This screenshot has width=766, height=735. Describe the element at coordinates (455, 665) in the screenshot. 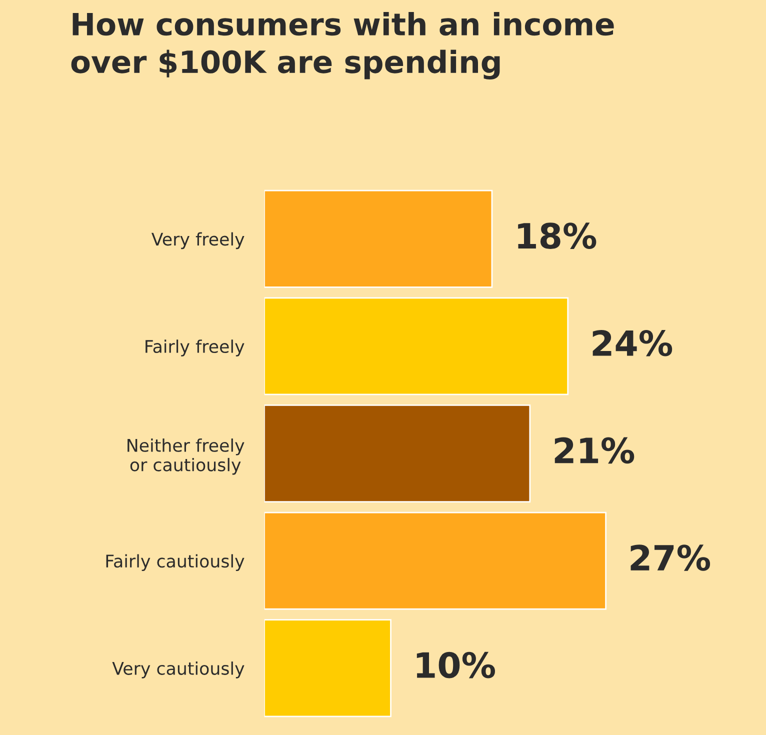

I see `data-label: 10%` at that location.